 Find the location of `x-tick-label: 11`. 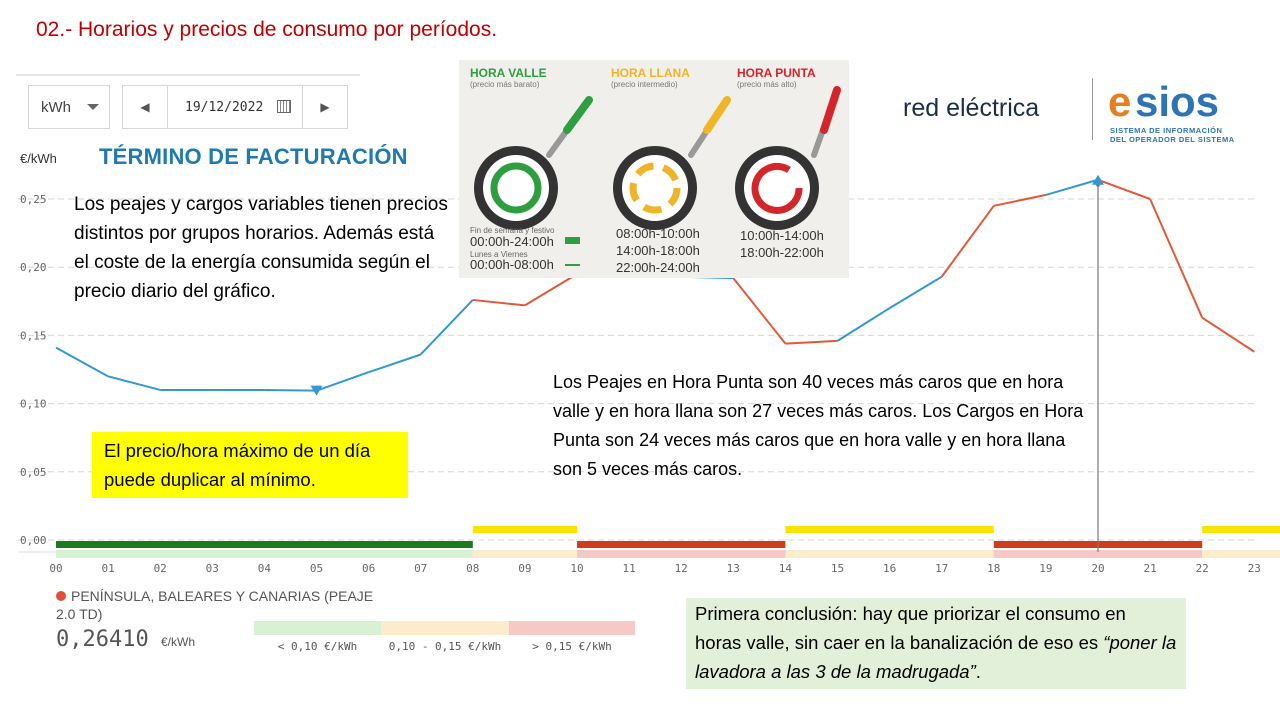

x-tick-label: 11 is located at coordinates (628, 568).